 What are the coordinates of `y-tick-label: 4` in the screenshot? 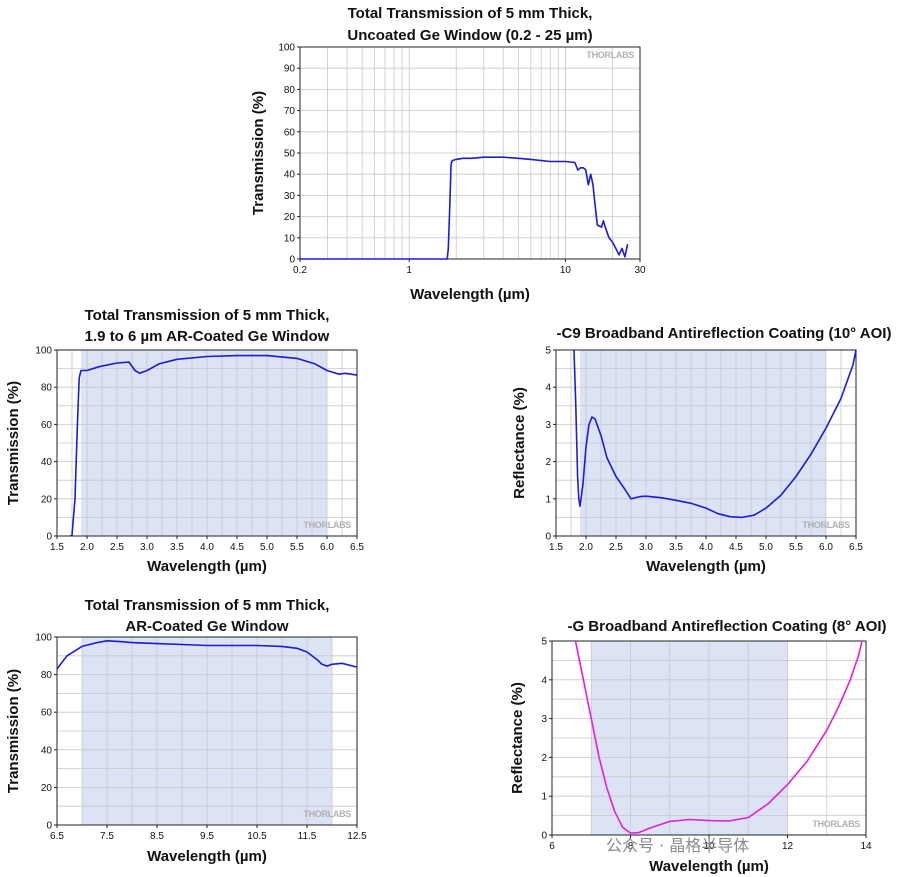 It's located at (544, 680).